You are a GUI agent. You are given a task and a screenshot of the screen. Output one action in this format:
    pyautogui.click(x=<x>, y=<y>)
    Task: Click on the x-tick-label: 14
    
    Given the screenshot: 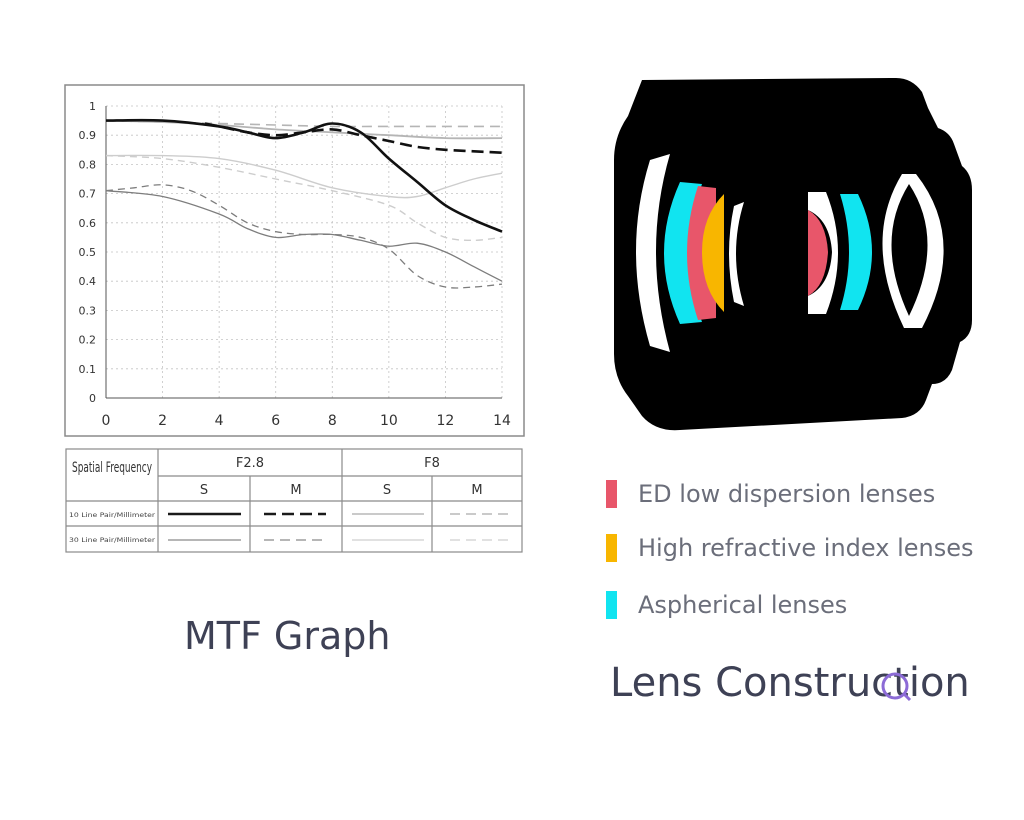 What is the action you would take?
    pyautogui.click(x=502, y=421)
    